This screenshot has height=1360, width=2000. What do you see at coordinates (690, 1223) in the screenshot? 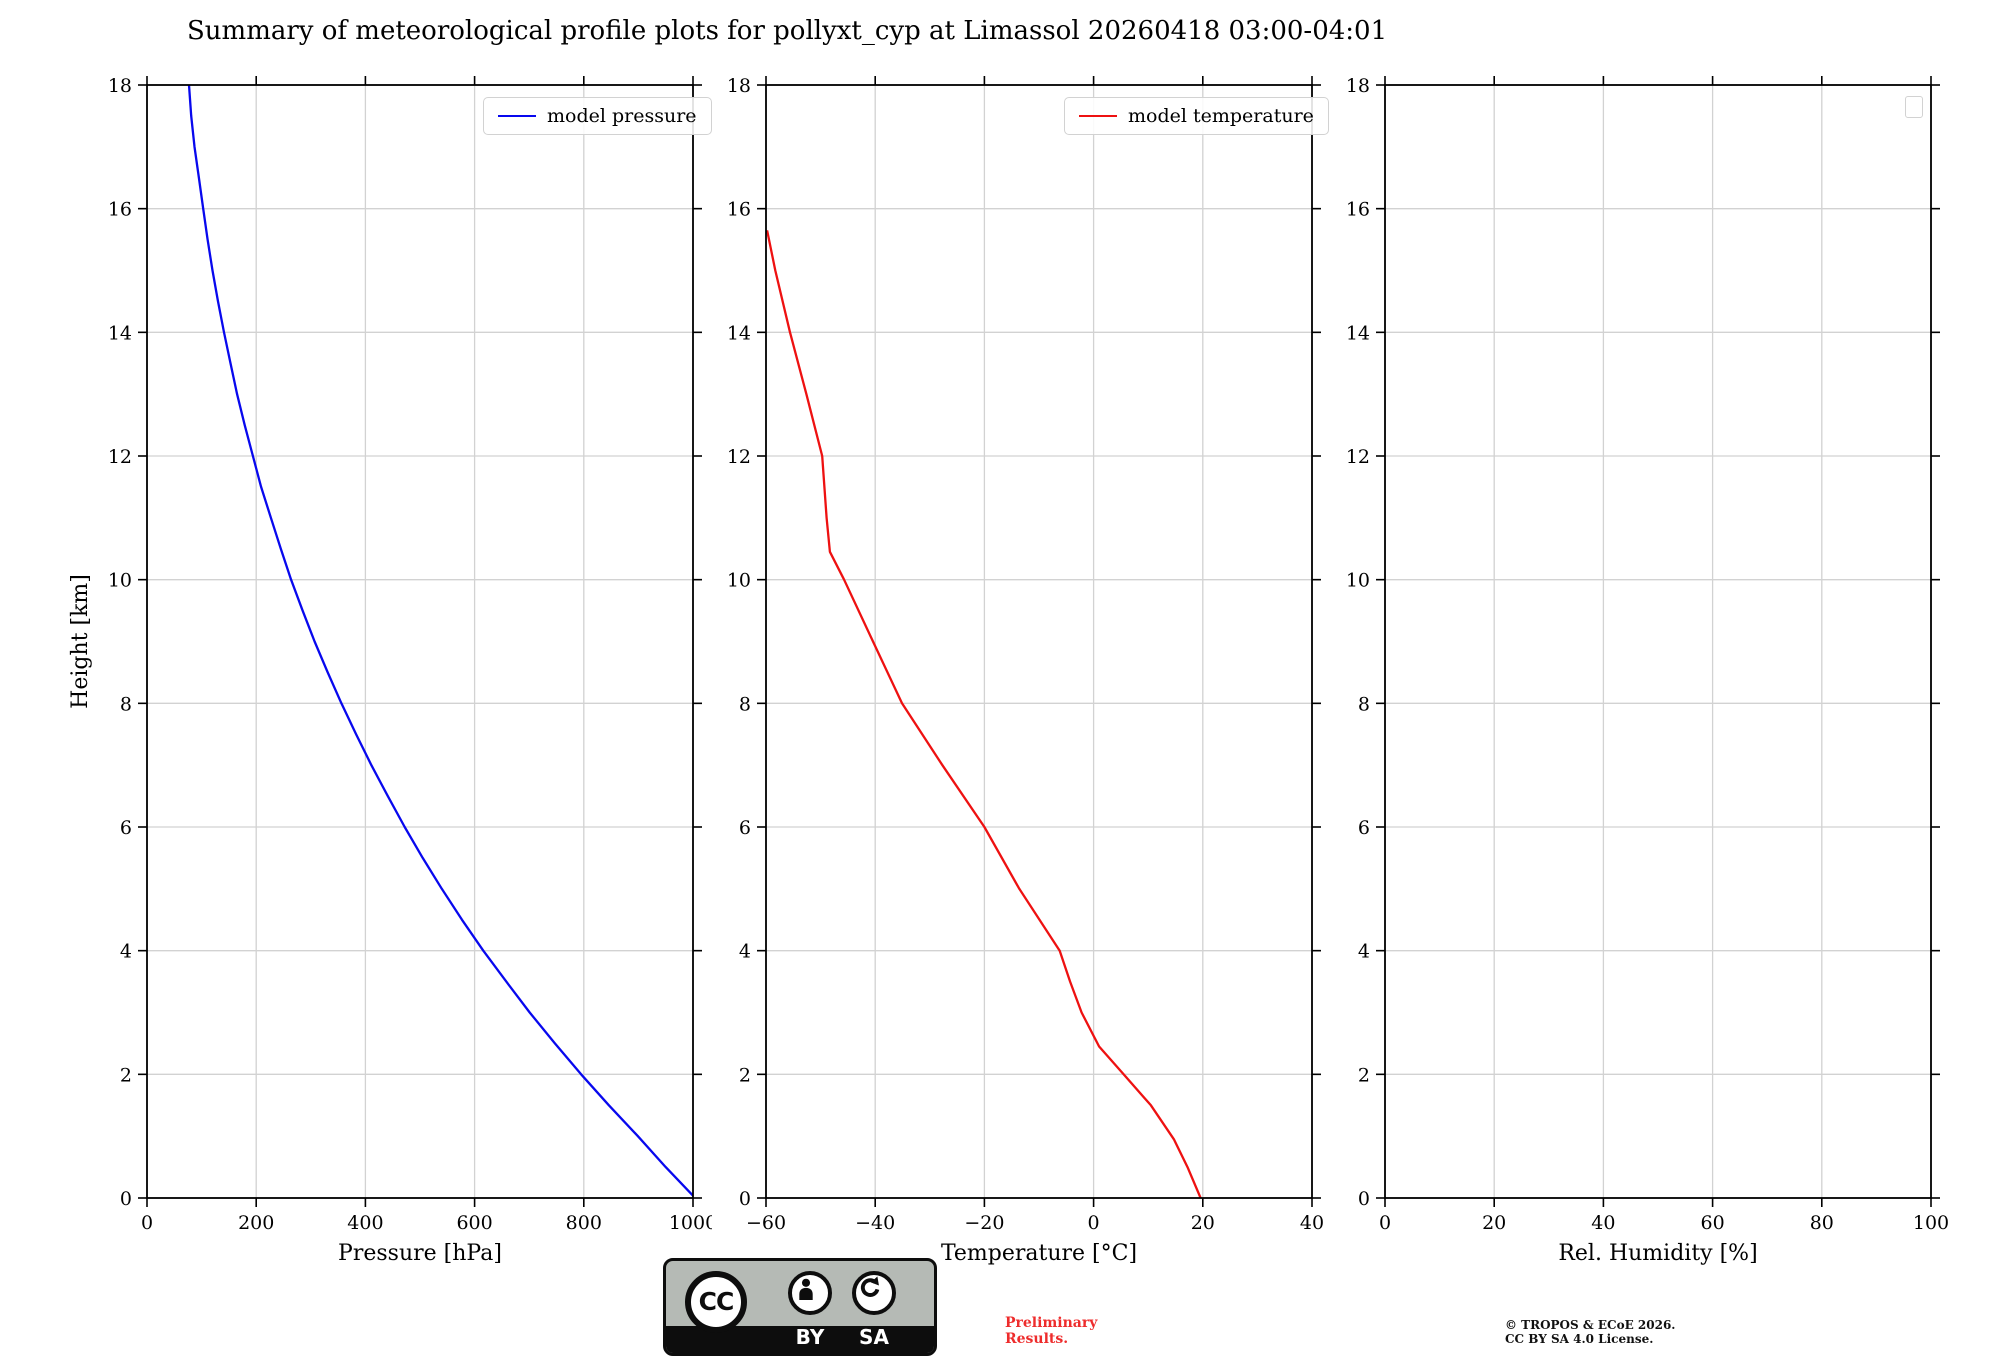
I see `x-tick-label: 1000` at bounding box center [690, 1223].